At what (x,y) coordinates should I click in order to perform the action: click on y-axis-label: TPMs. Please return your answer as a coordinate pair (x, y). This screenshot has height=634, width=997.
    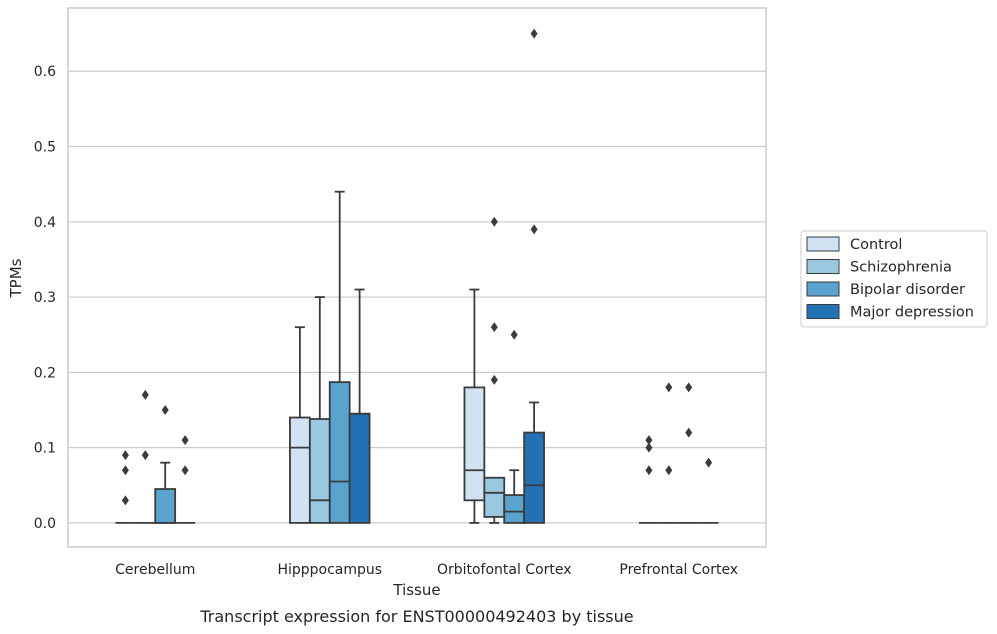
    Looking at the image, I should click on (16, 278).